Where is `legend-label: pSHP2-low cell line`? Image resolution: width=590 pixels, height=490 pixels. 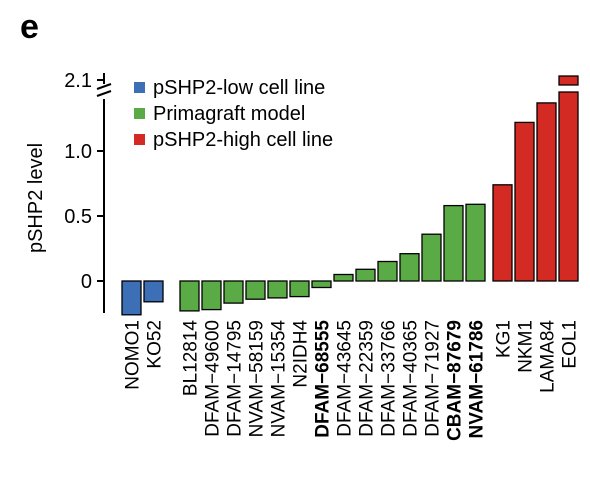
legend-label: pSHP2-low cell line is located at coordinates (239, 88).